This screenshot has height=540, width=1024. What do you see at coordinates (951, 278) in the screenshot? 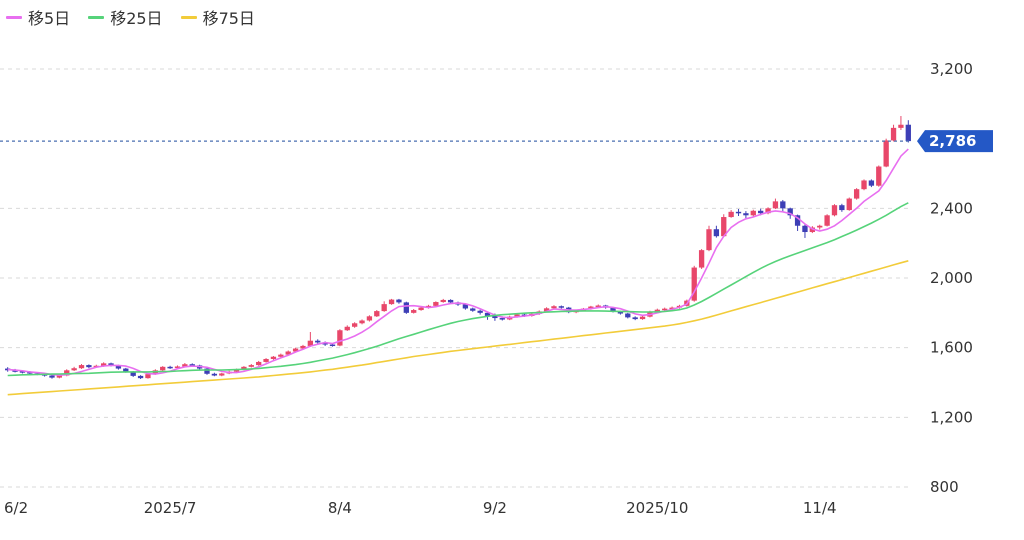
I see `y-tick-label: 2,000` at bounding box center [951, 278].